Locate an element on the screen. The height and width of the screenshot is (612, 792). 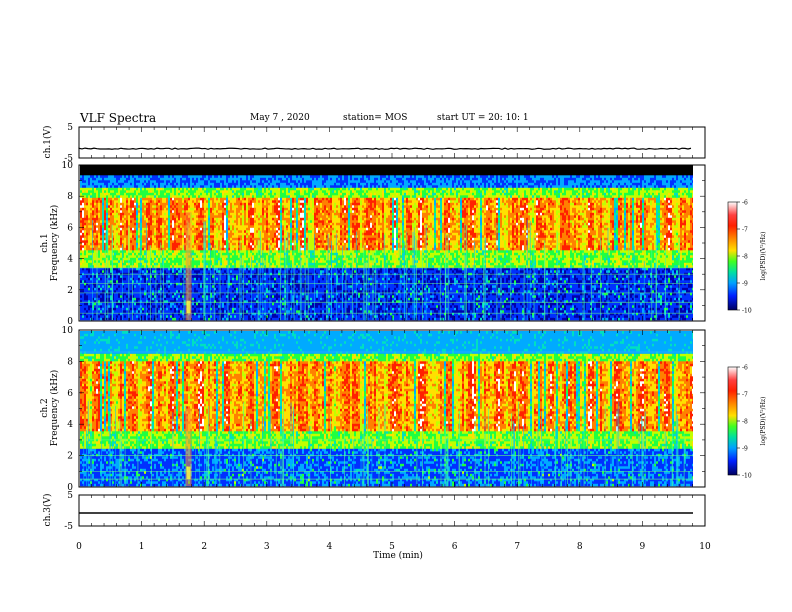
ch1-channel-label: ch.1 is located at coordinates (45, 242).